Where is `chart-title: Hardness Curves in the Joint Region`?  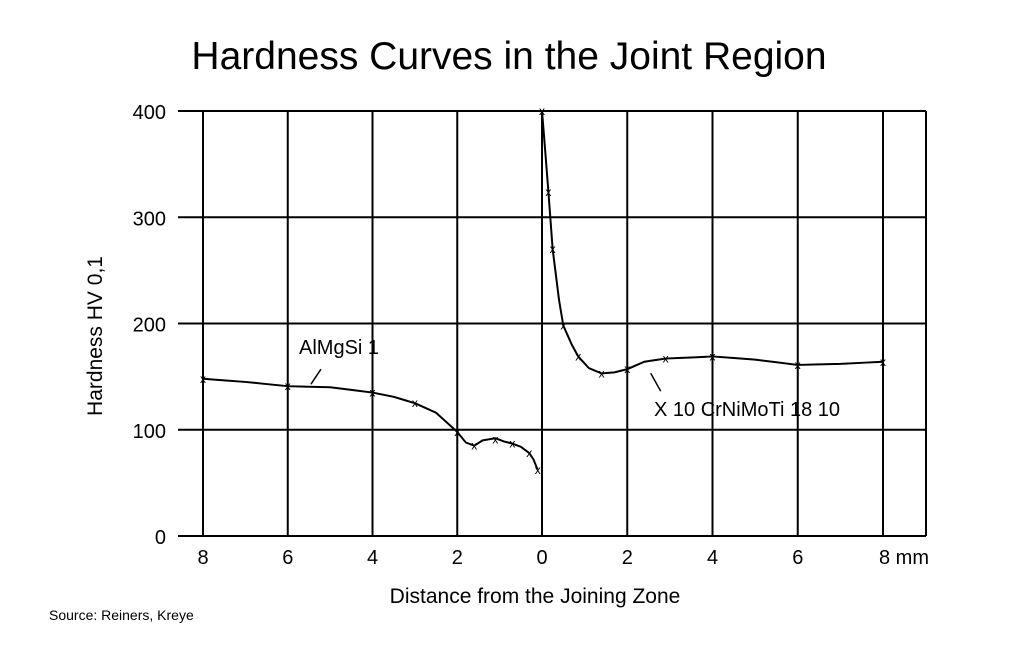 chart-title: Hardness Curves in the Joint Region is located at coordinates (508, 56).